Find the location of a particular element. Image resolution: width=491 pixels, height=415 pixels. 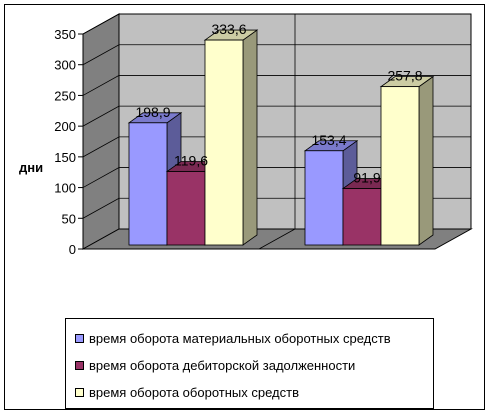

category-divider is located at coordinates (277, 132).